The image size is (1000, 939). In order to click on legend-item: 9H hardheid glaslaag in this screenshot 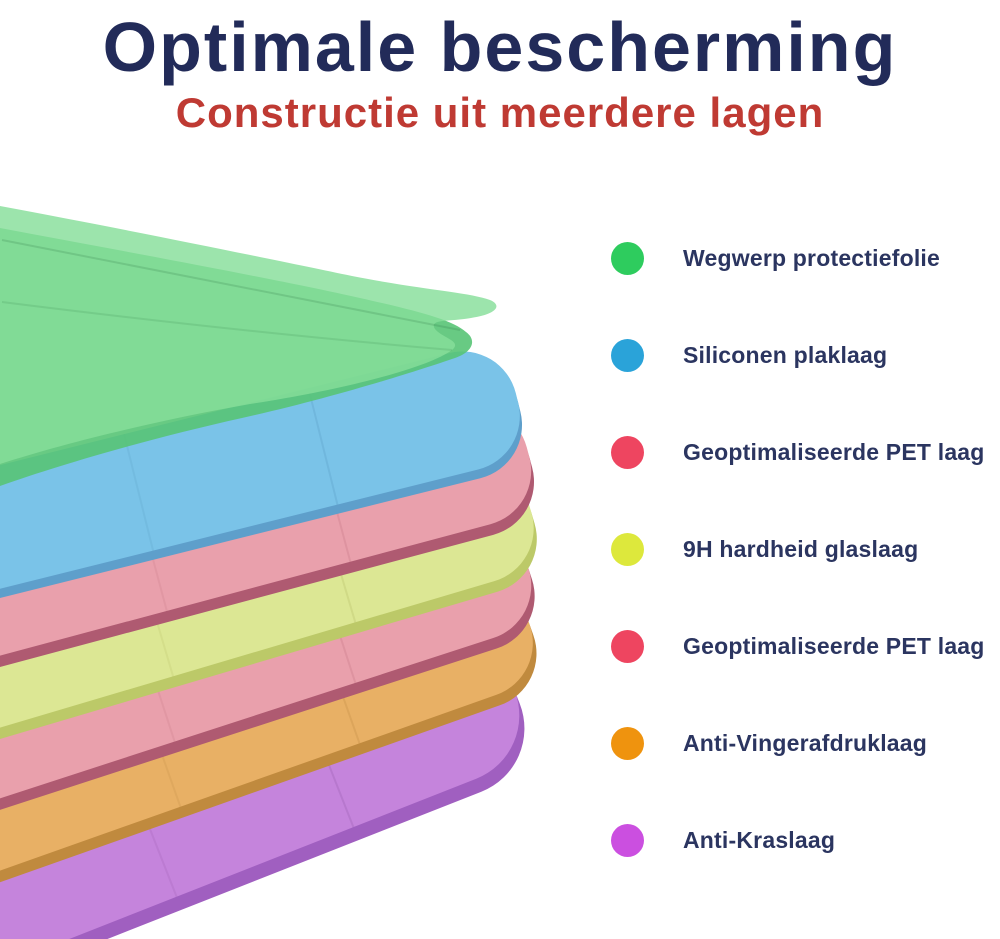, I will do `click(805, 549)`.